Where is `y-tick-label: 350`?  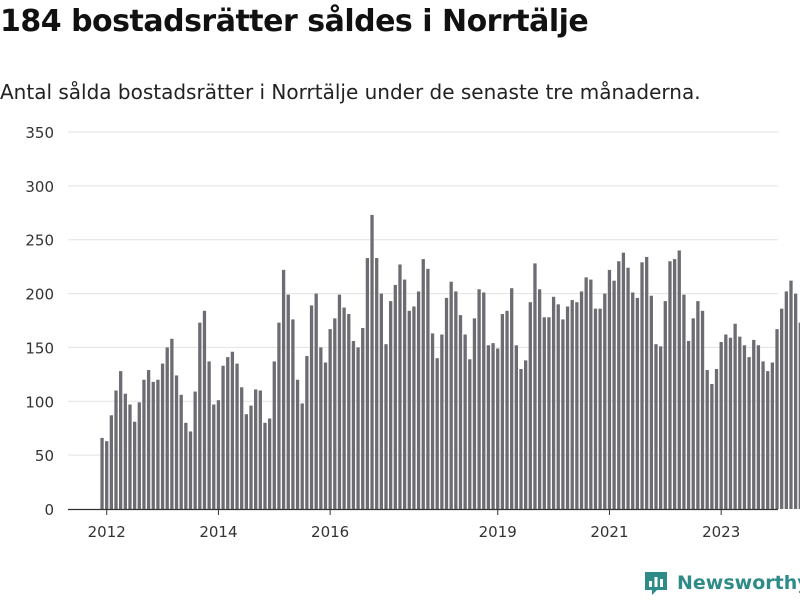 y-tick-label: 350 is located at coordinates (39, 133).